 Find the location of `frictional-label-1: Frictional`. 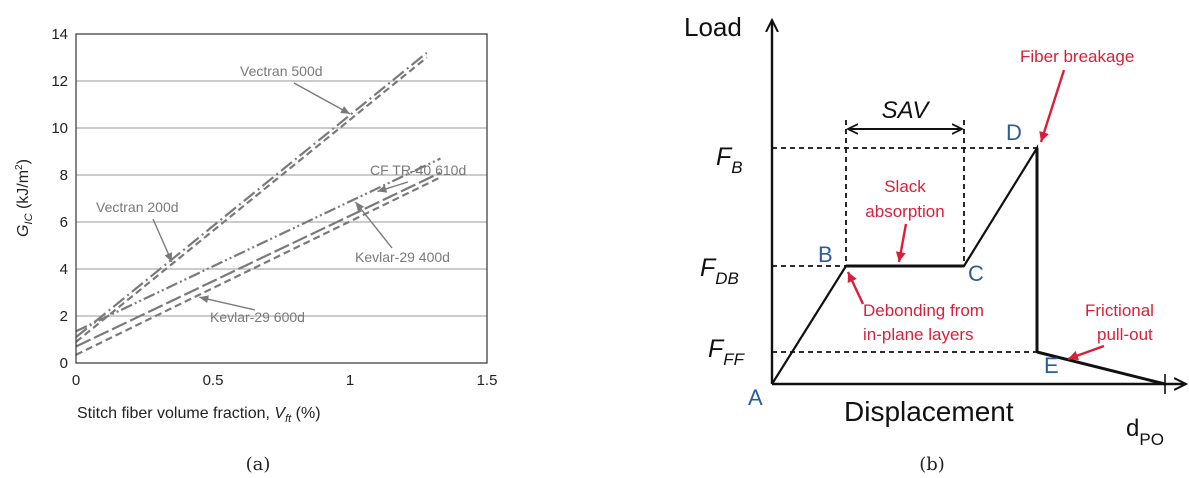

frictional-label-1: Frictional is located at coordinates (1119, 310).